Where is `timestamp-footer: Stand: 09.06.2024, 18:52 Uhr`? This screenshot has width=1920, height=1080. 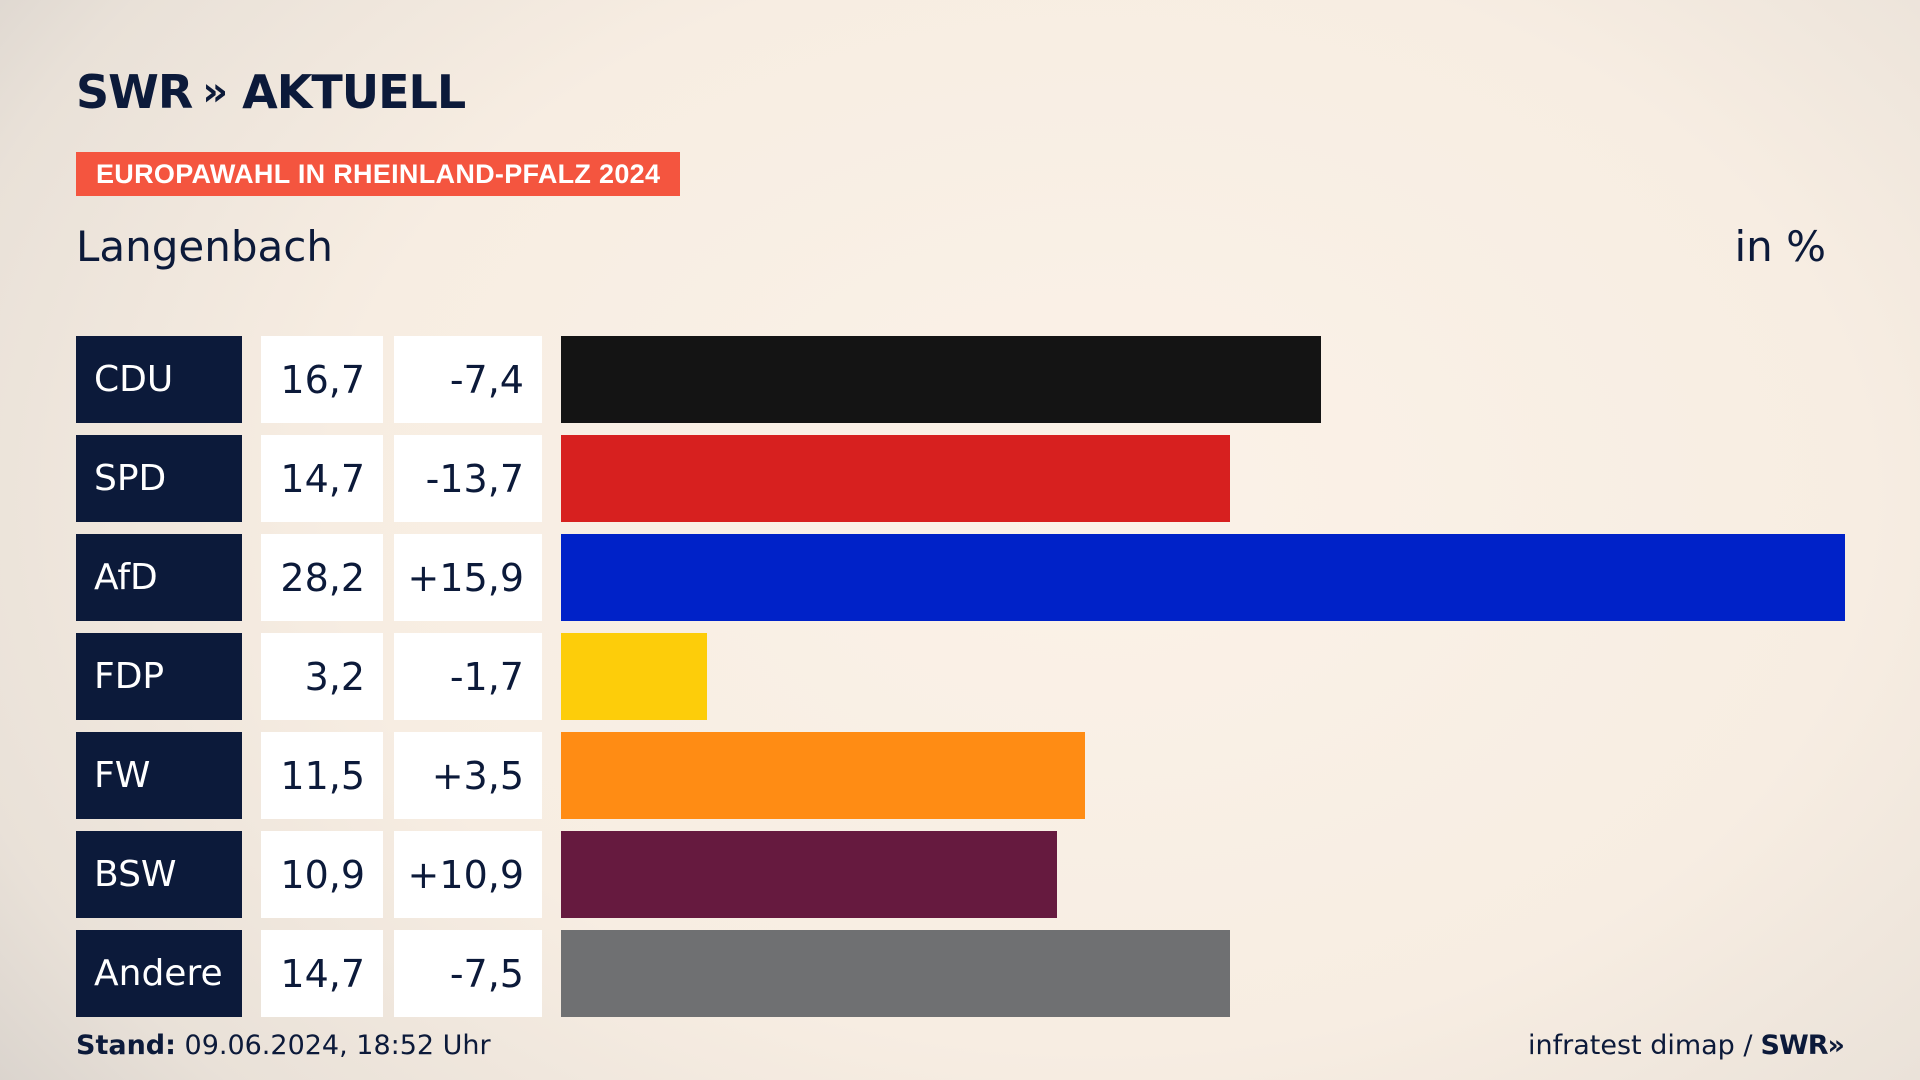
timestamp-footer: Stand: 09.06.2024, 18:52 Uhr is located at coordinates (283, 1045).